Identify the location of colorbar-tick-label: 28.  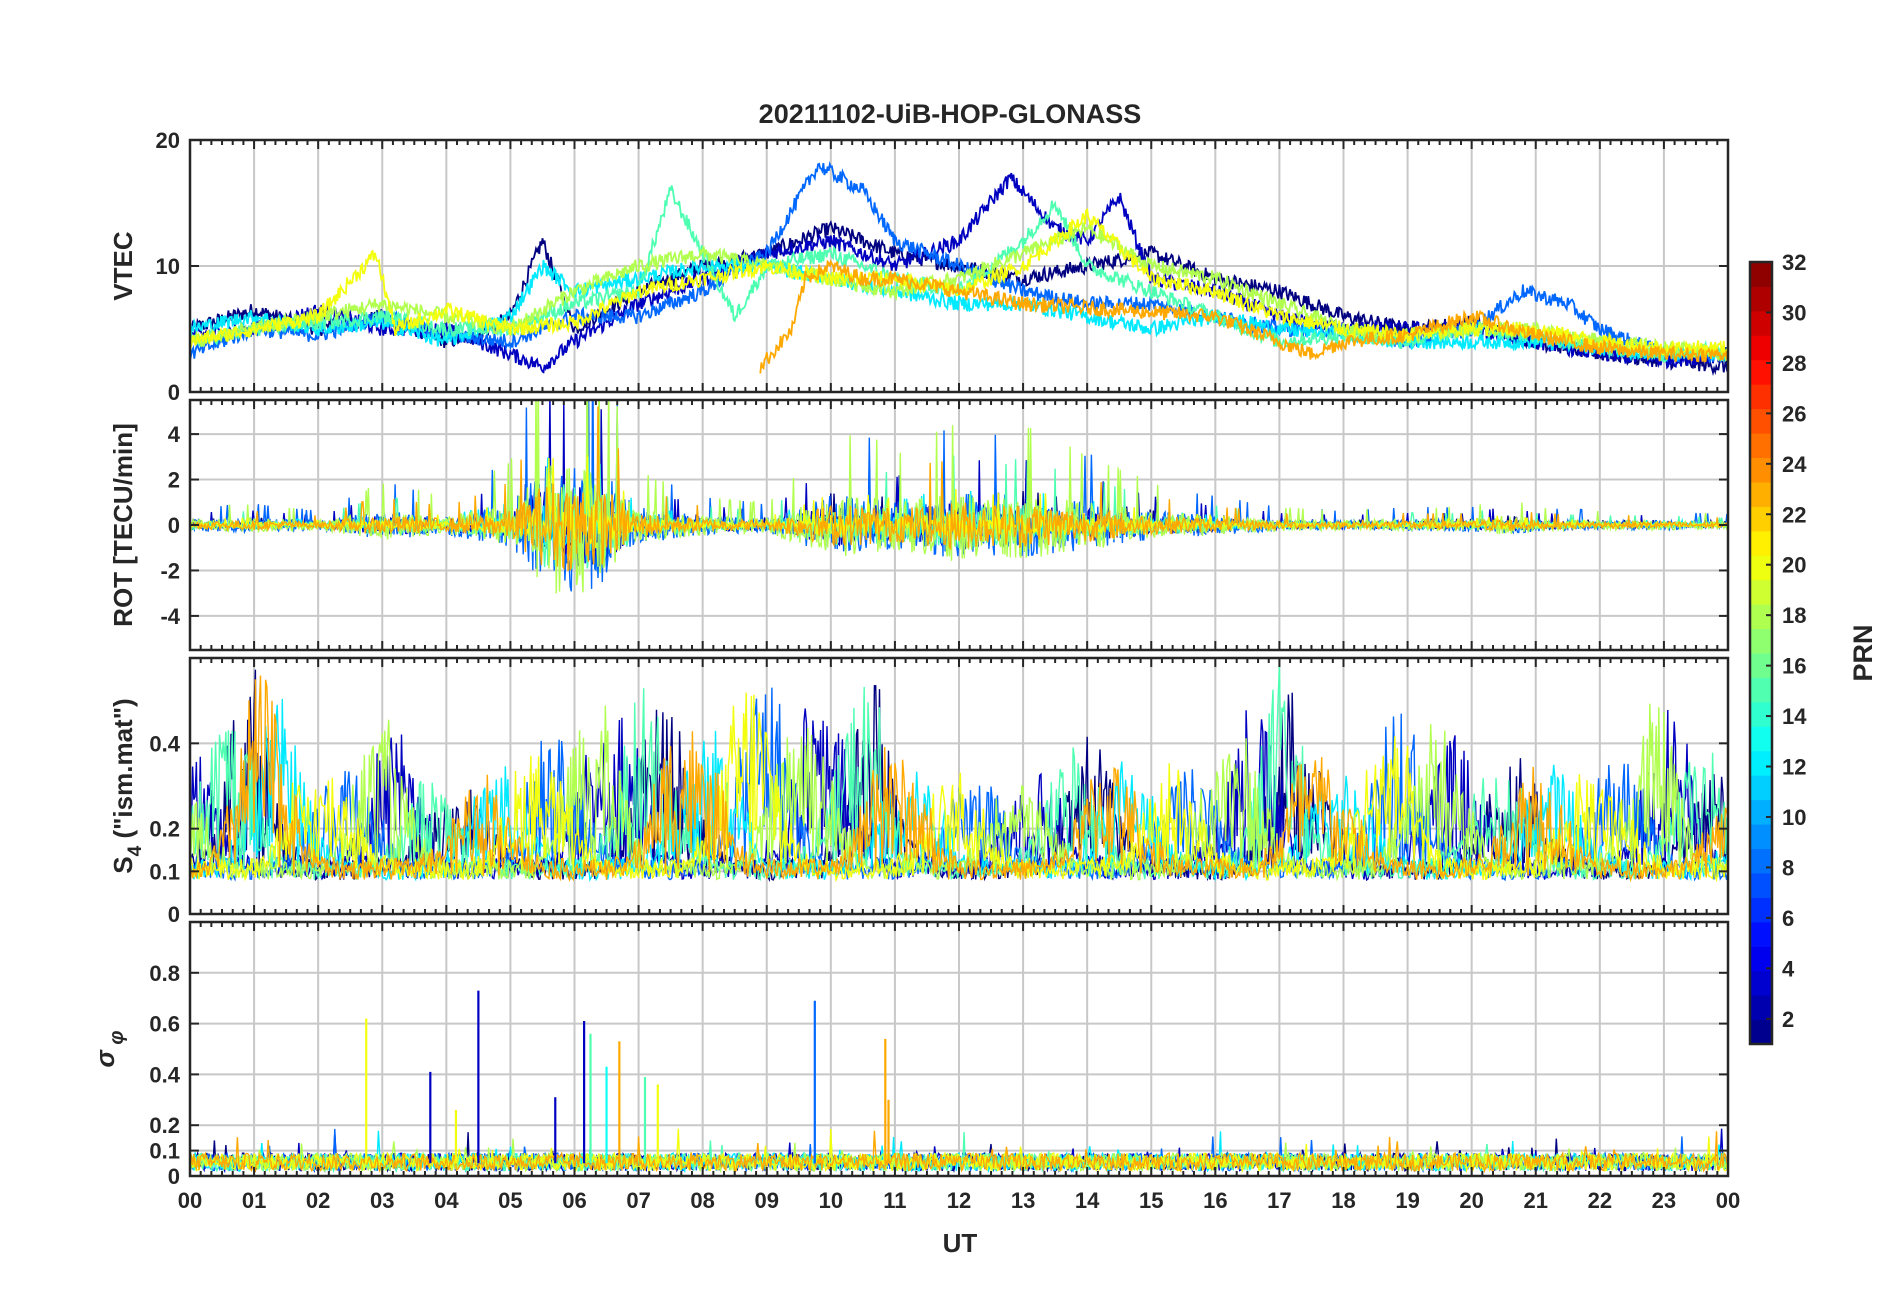
(1794, 363).